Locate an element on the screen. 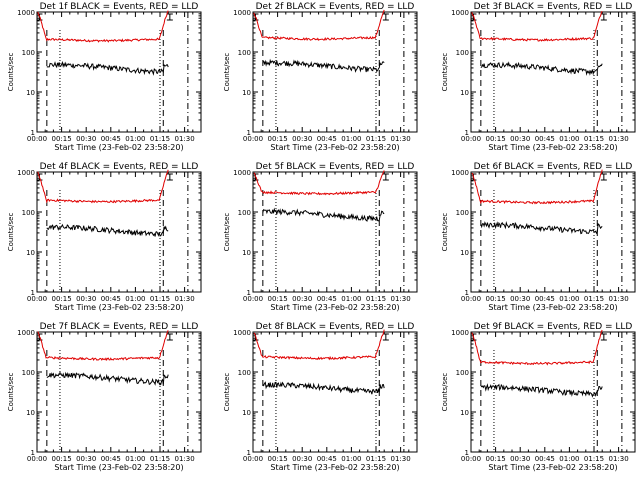 The image size is (640, 480). panel-title: Det 2f BLACK = Events, RED = LLD is located at coordinates (335, 7).